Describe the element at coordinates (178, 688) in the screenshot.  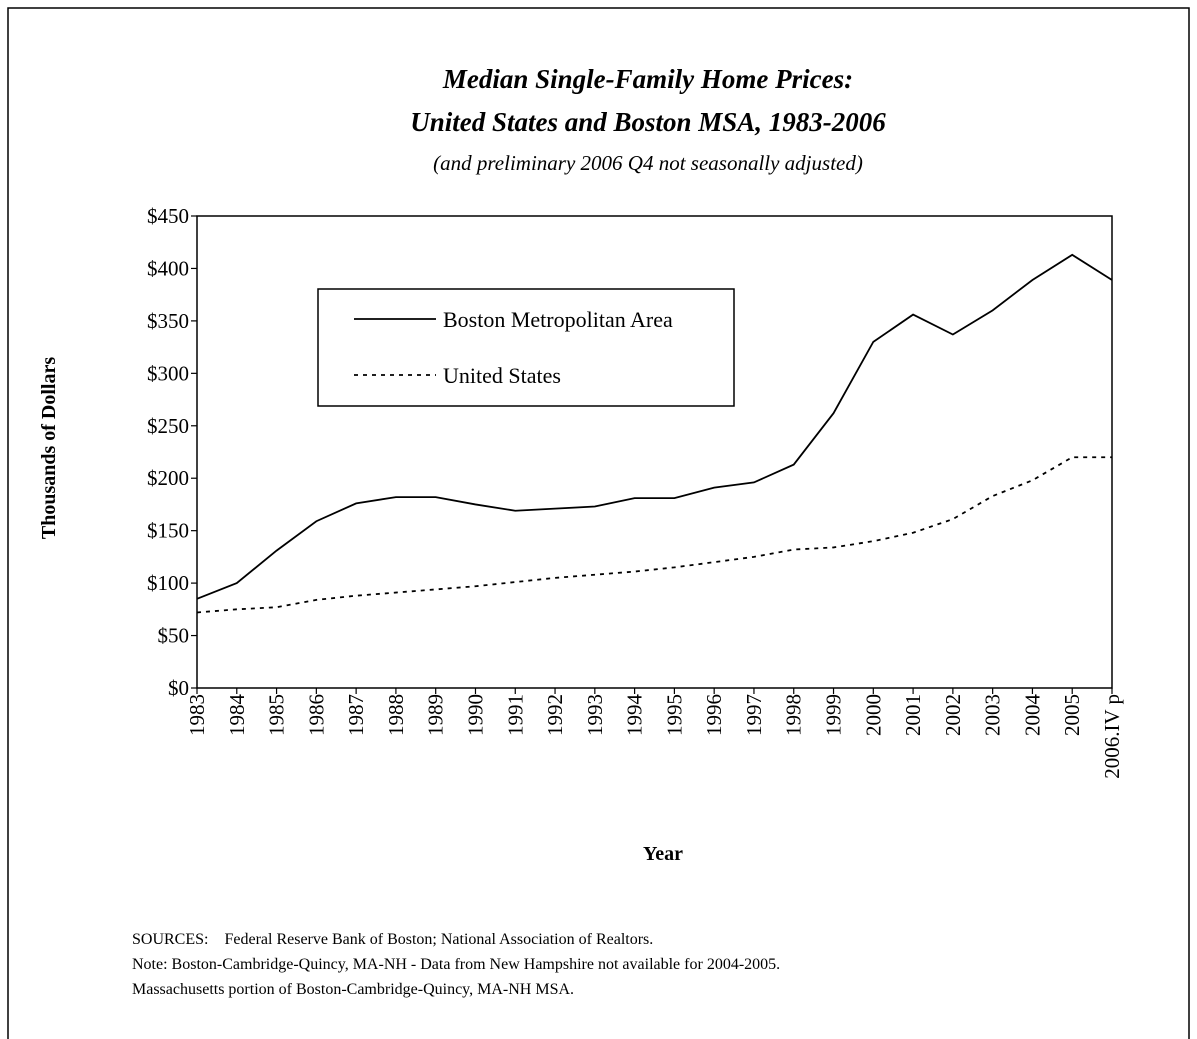
I see `y-tick-label: $0` at that location.